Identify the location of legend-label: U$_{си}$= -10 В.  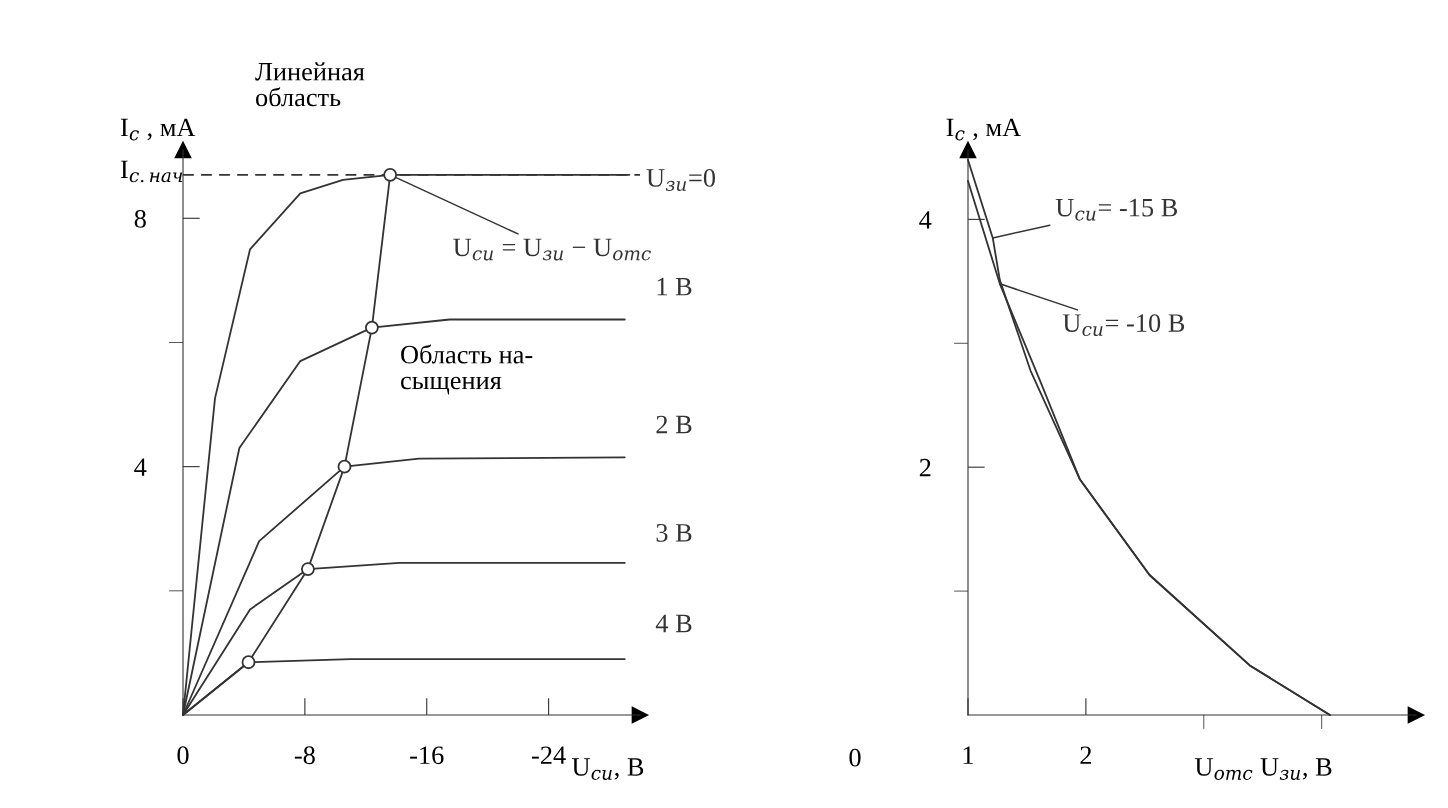
(1123, 325).